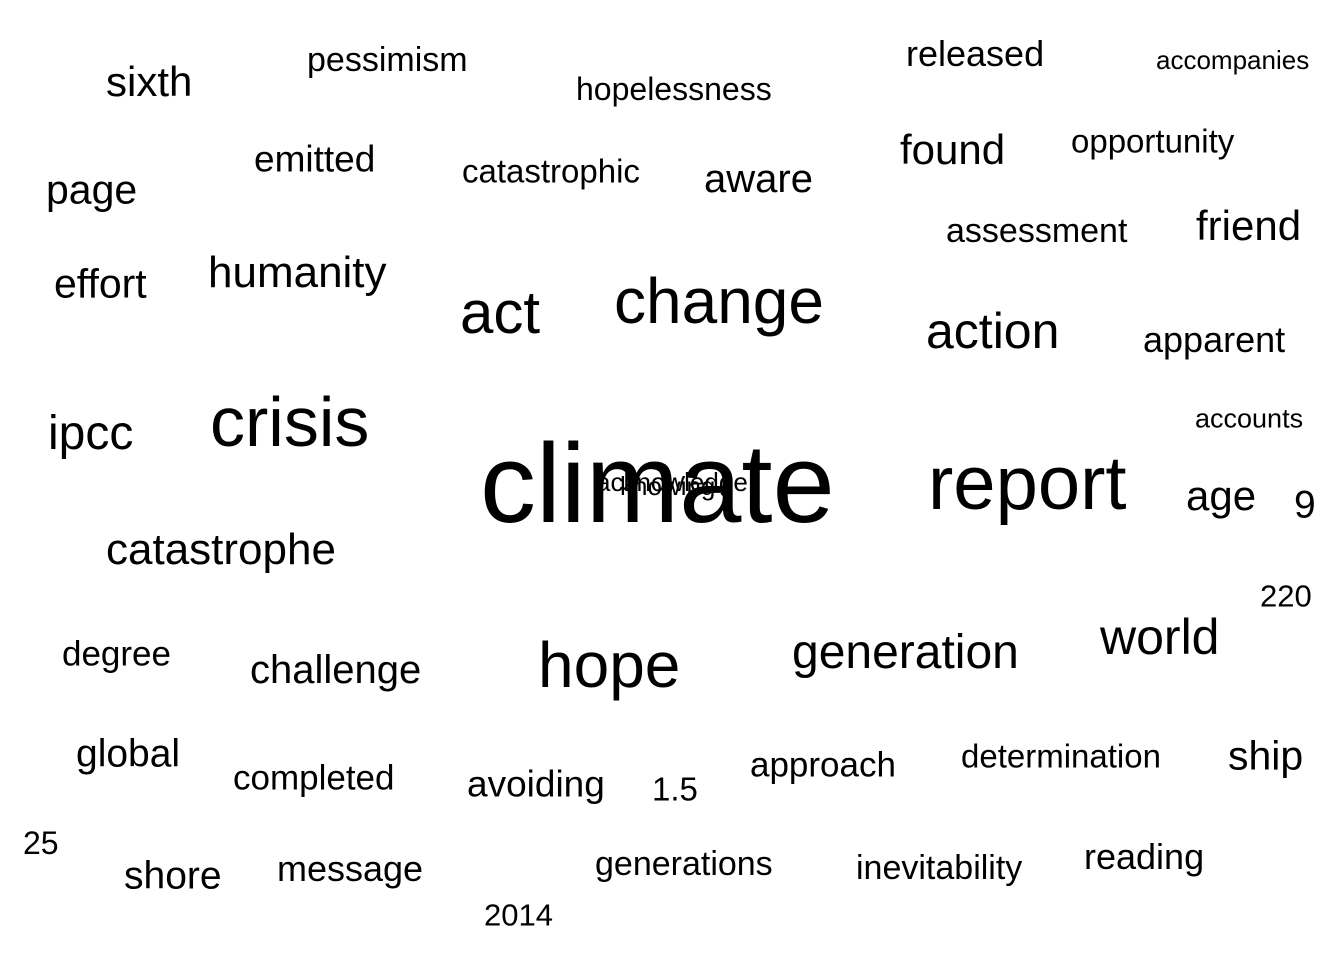 The height and width of the screenshot is (960, 1344). Describe the element at coordinates (173, 876) in the screenshot. I see `word-shore: shore` at that location.